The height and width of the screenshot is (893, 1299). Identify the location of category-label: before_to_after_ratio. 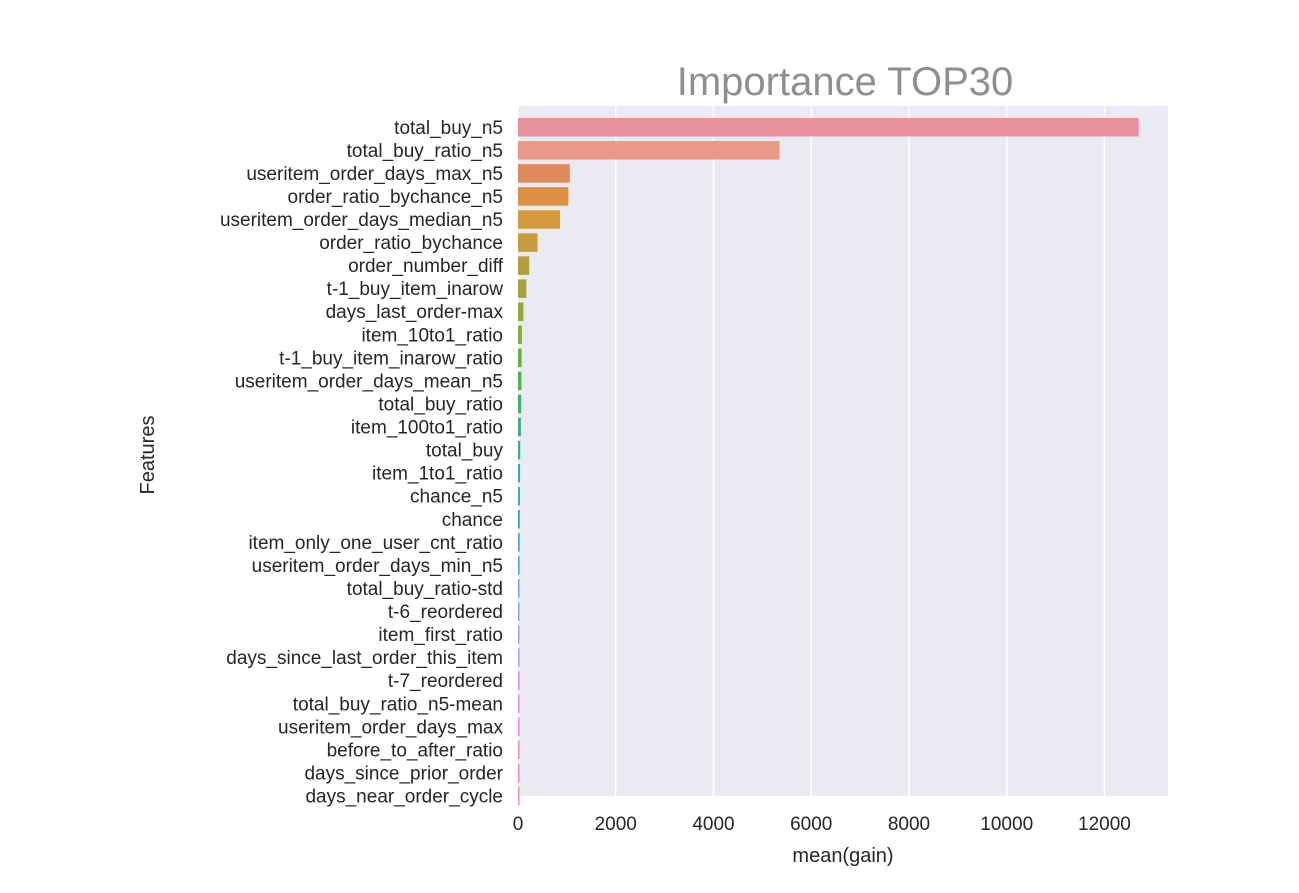
(415, 750).